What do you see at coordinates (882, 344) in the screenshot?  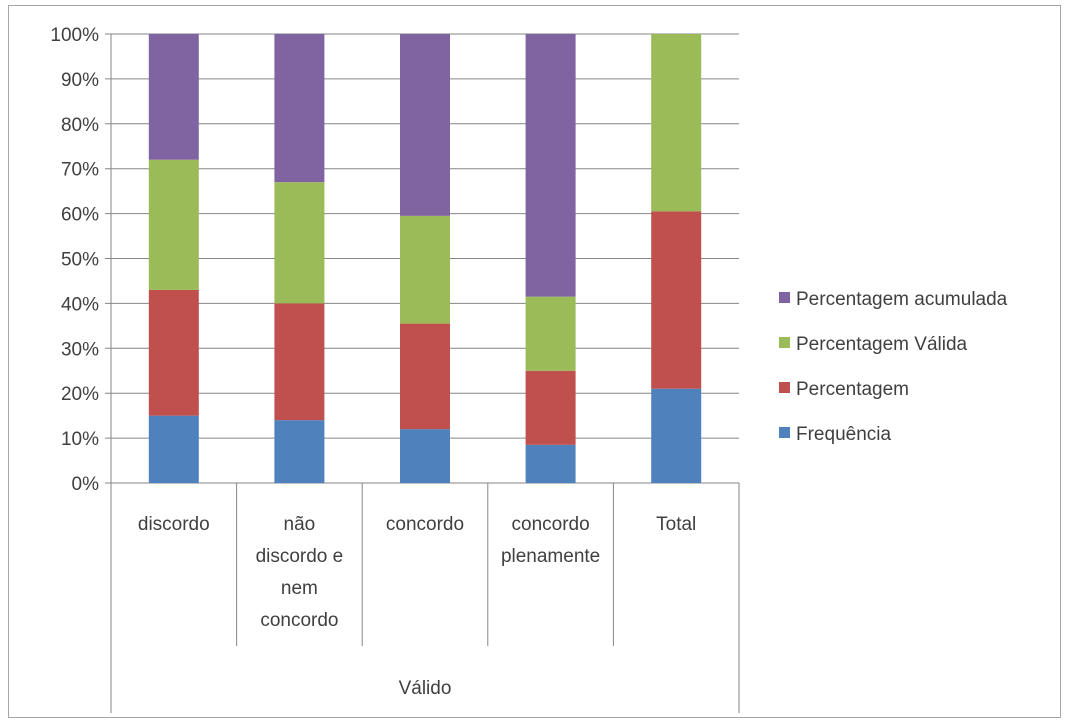 I see `legend-label: Percentagem Válida` at bounding box center [882, 344].